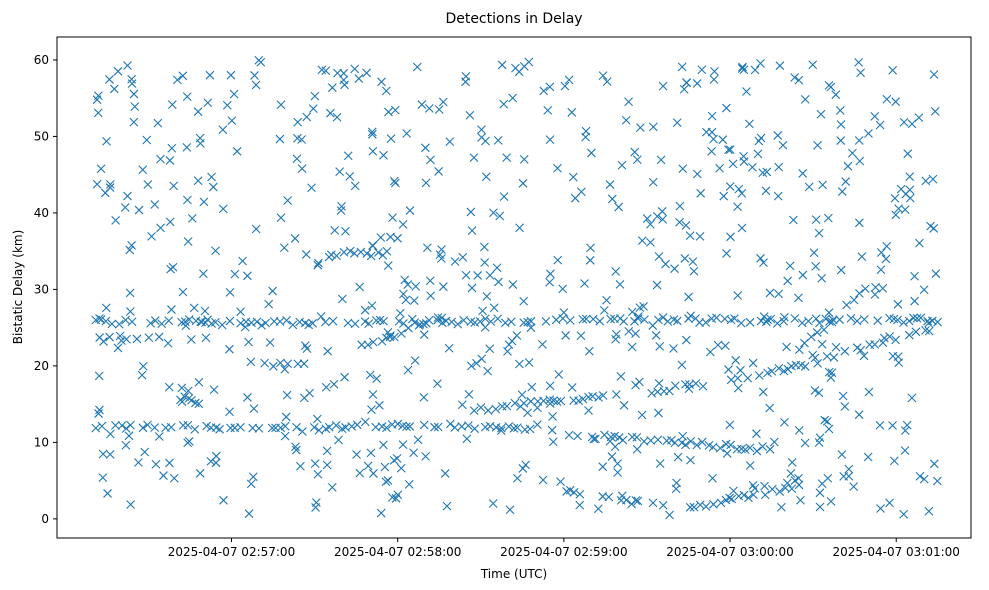 The height and width of the screenshot is (590, 989). Describe the element at coordinates (397, 552) in the screenshot. I see `x-tick-label: 2025-04-07 02:58:00` at that location.